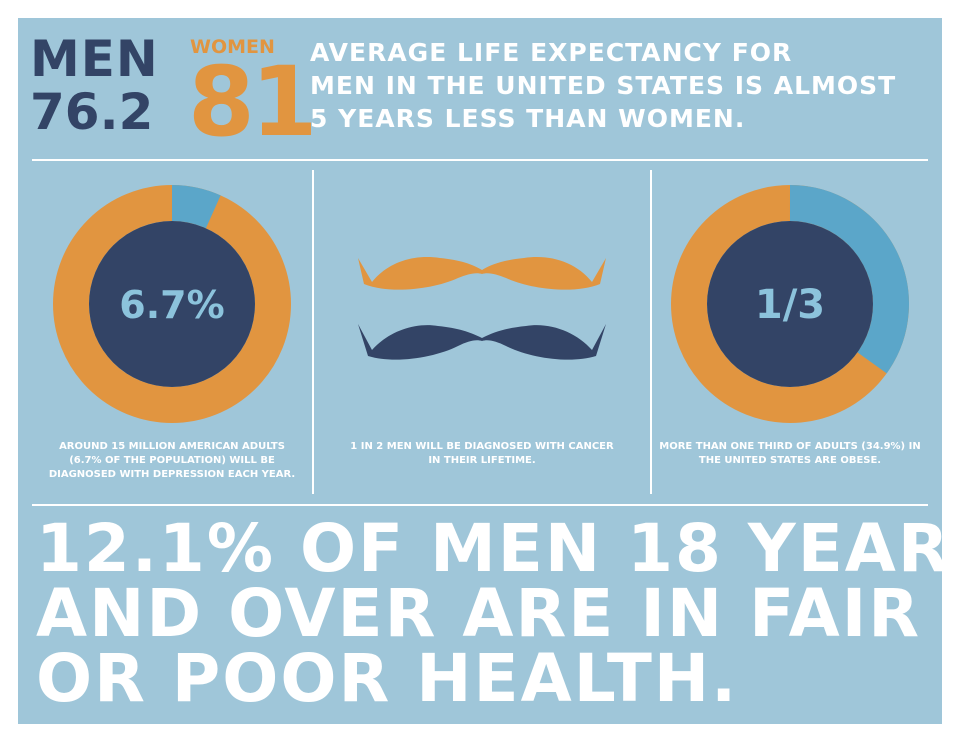  Describe the element at coordinates (790, 446) in the screenshot. I see `caption-line: MORE THAN ONE THIRD OF ADULTS (34.9%) IN` at that location.